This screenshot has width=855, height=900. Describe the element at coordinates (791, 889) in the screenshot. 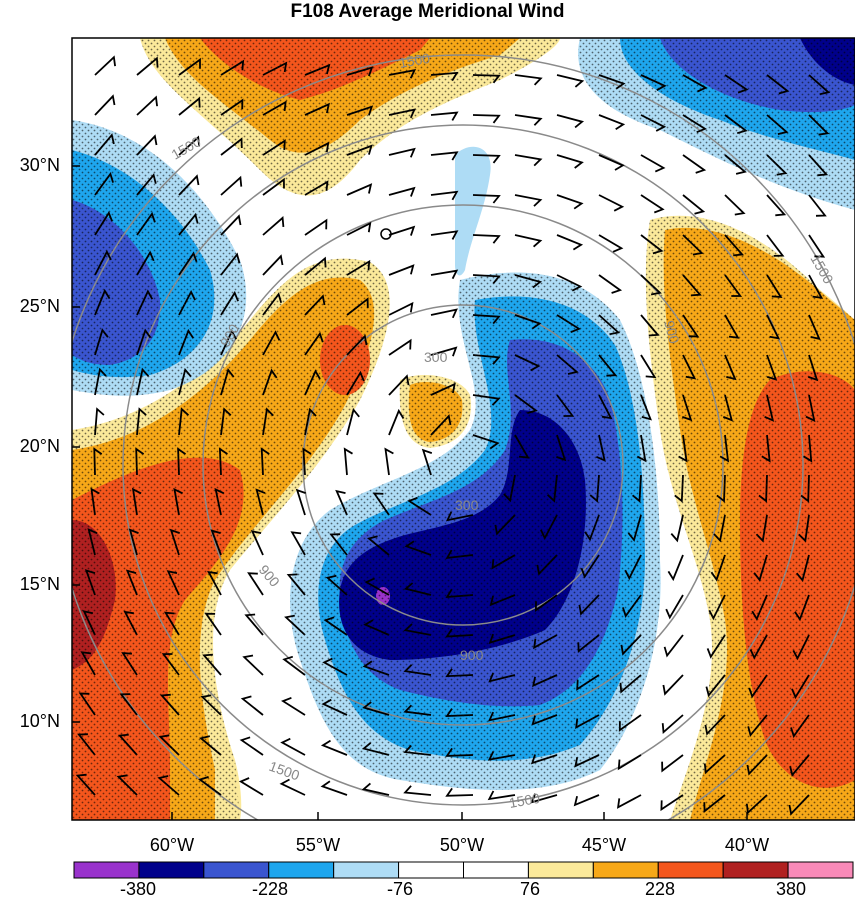

I see `colorbar-label: 380` at that location.